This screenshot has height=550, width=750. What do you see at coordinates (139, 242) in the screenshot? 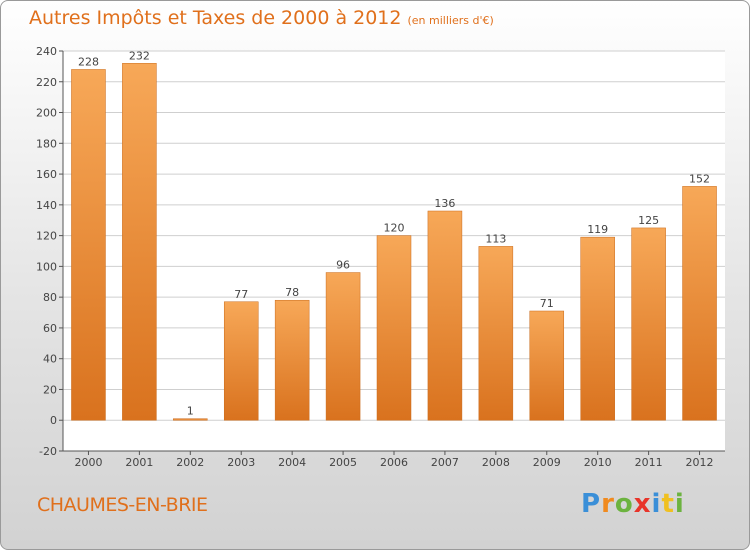
I see `bar-2001` at bounding box center [139, 242].